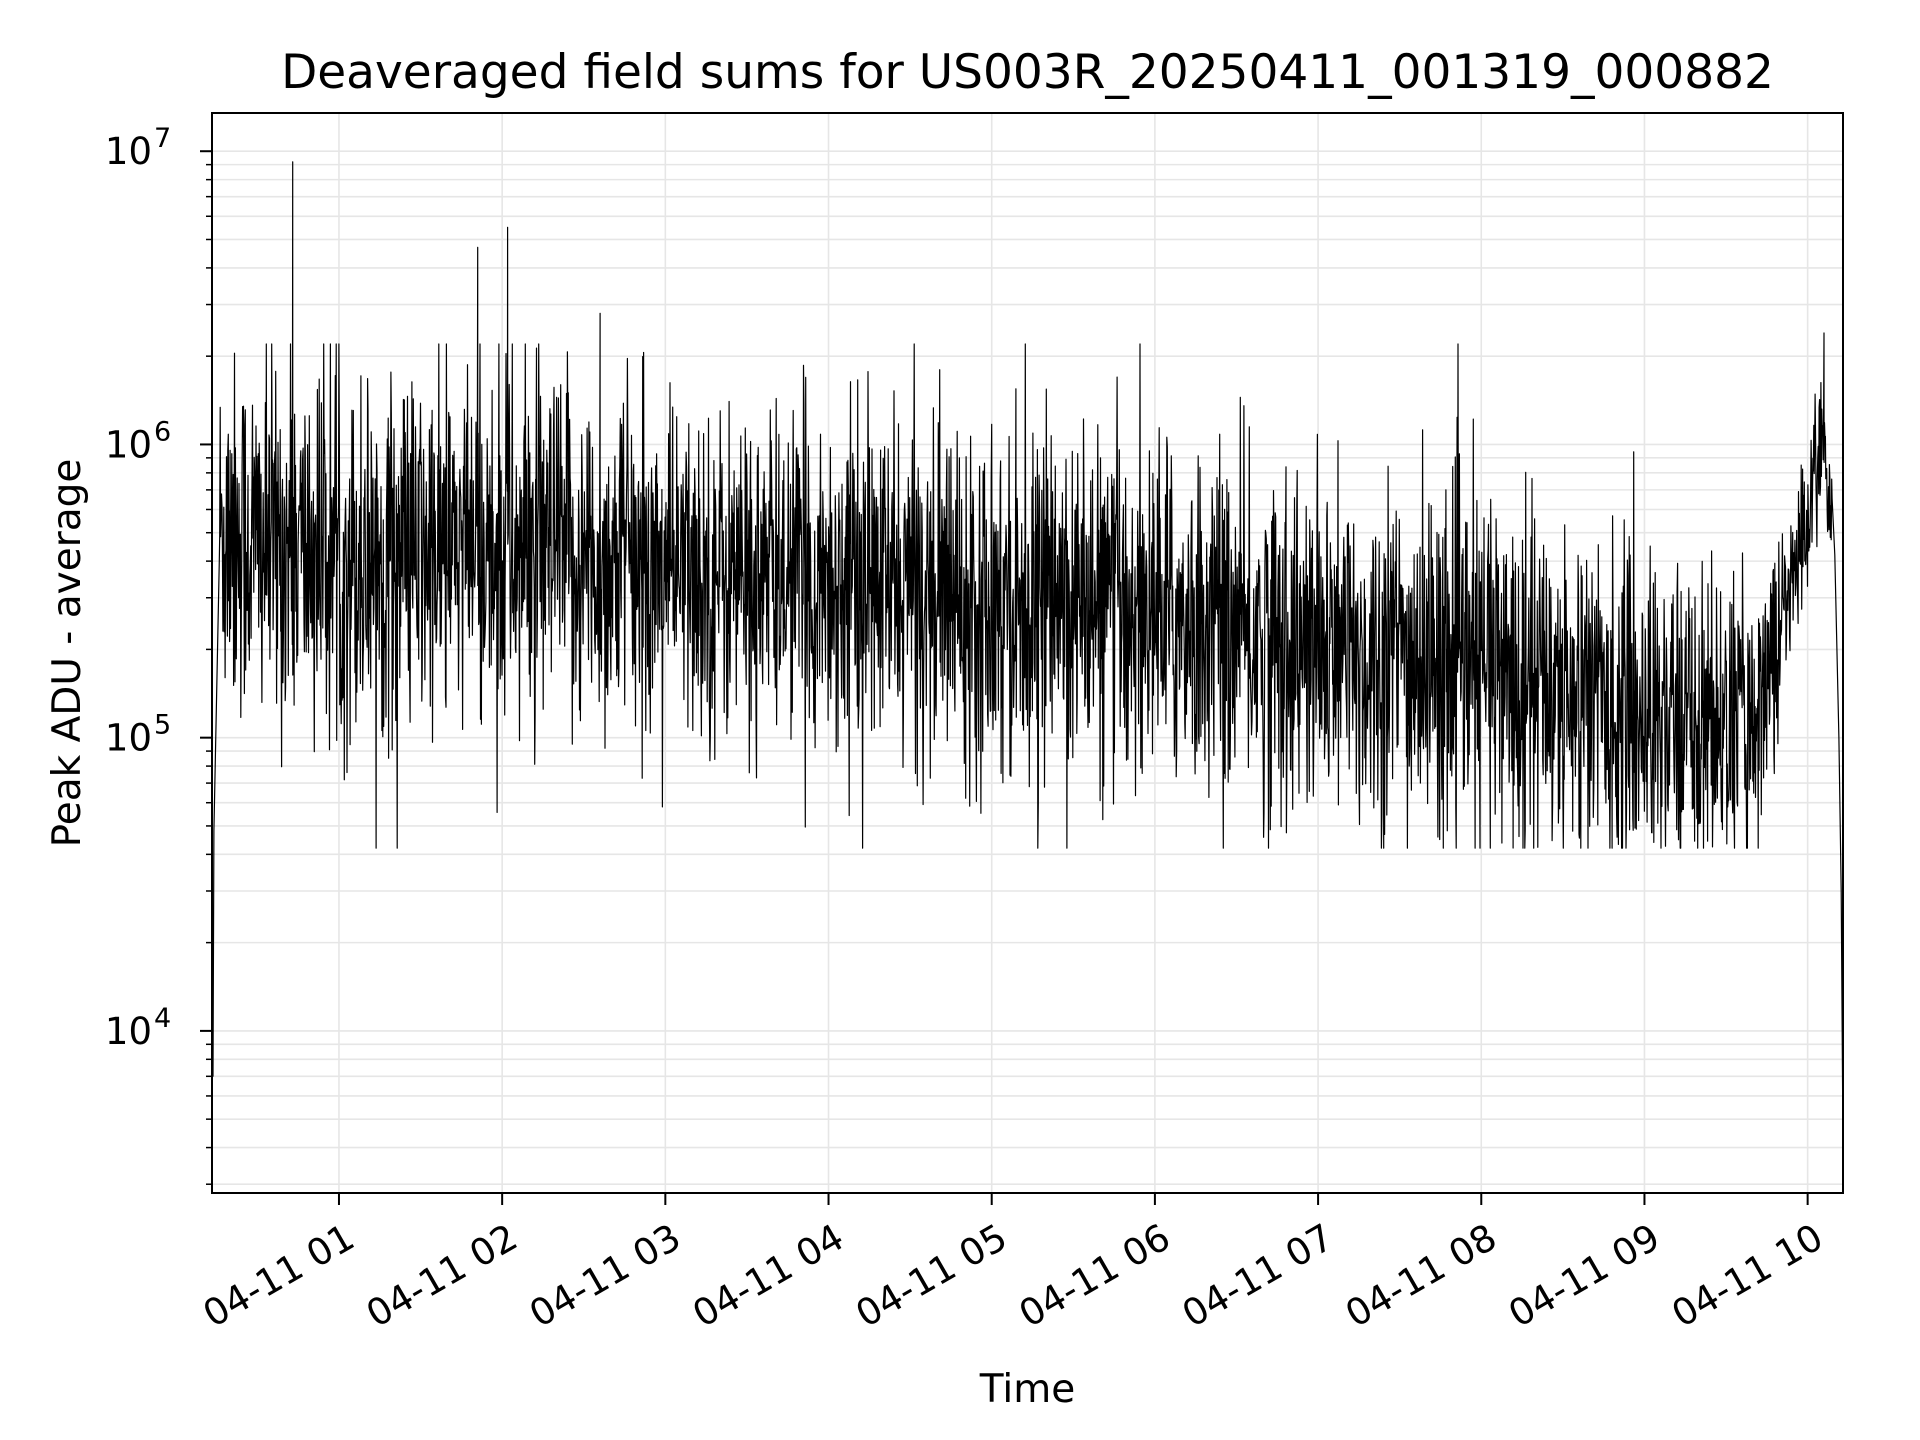  I want to click on y-tick-exponent: 7, so click(162, 138).